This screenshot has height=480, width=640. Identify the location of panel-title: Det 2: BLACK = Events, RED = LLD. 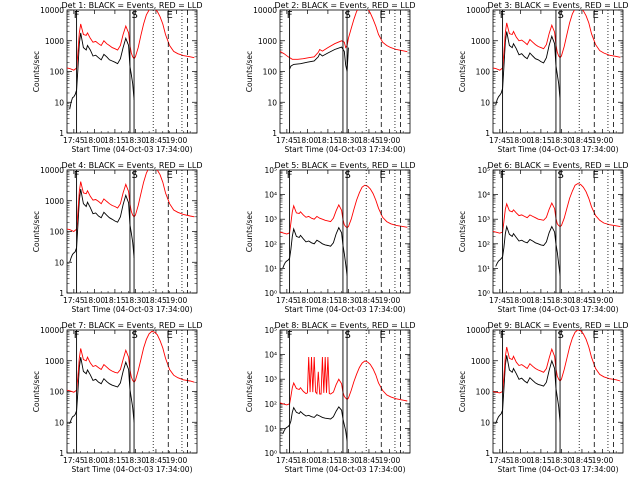
(345, 5).